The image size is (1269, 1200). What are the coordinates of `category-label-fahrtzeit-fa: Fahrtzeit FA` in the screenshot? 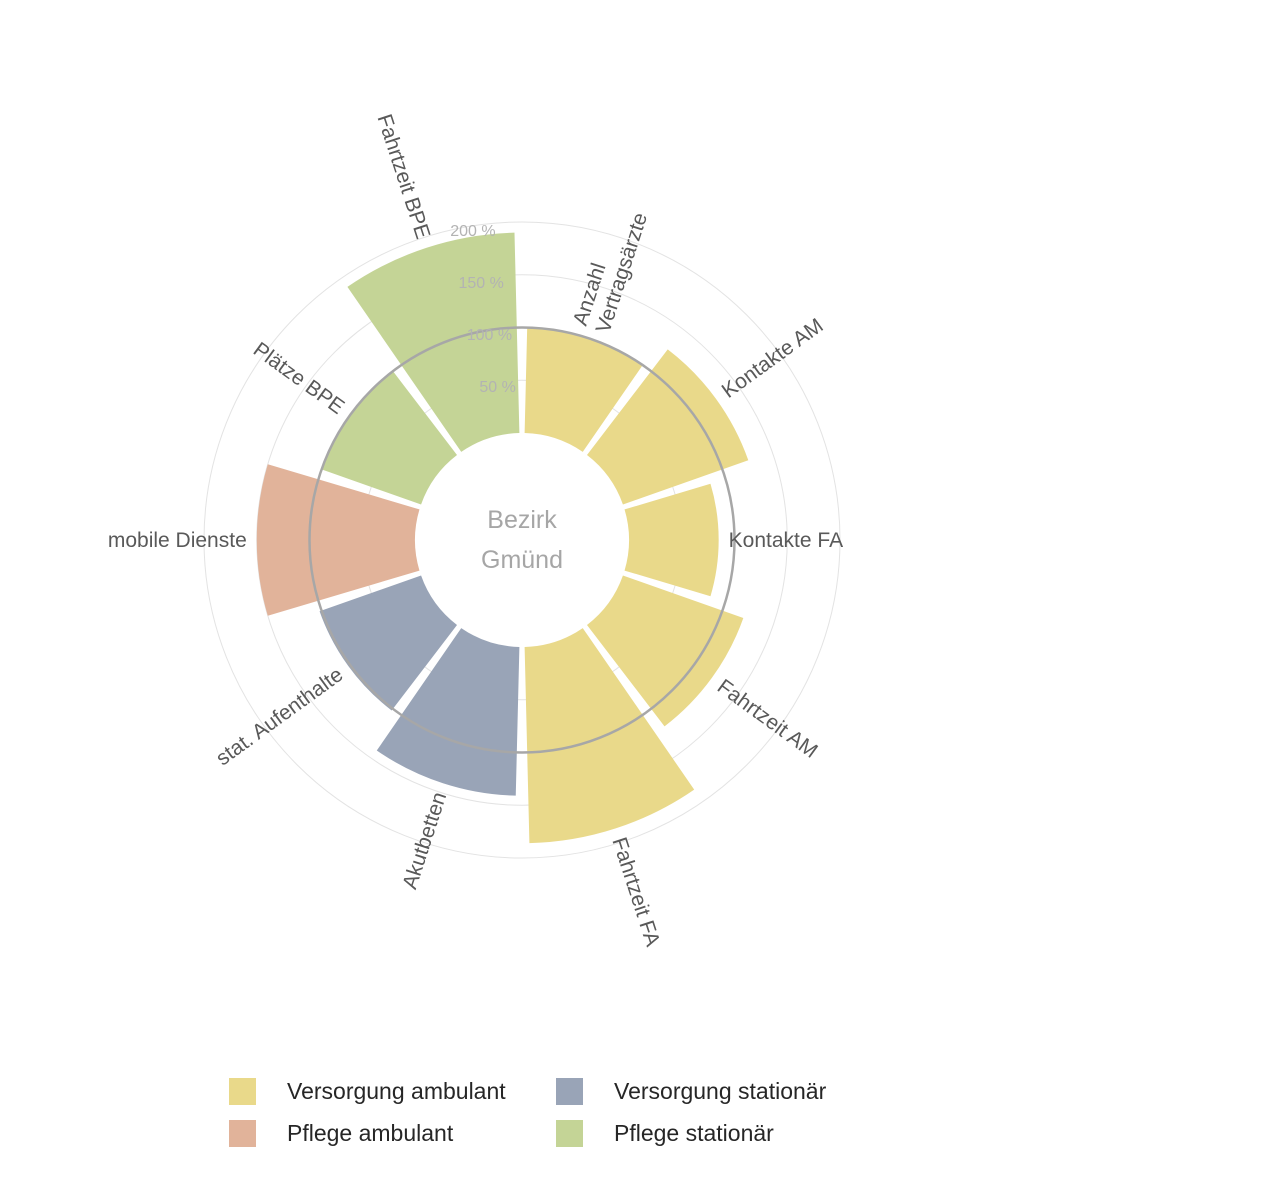 It's located at (635, 892).